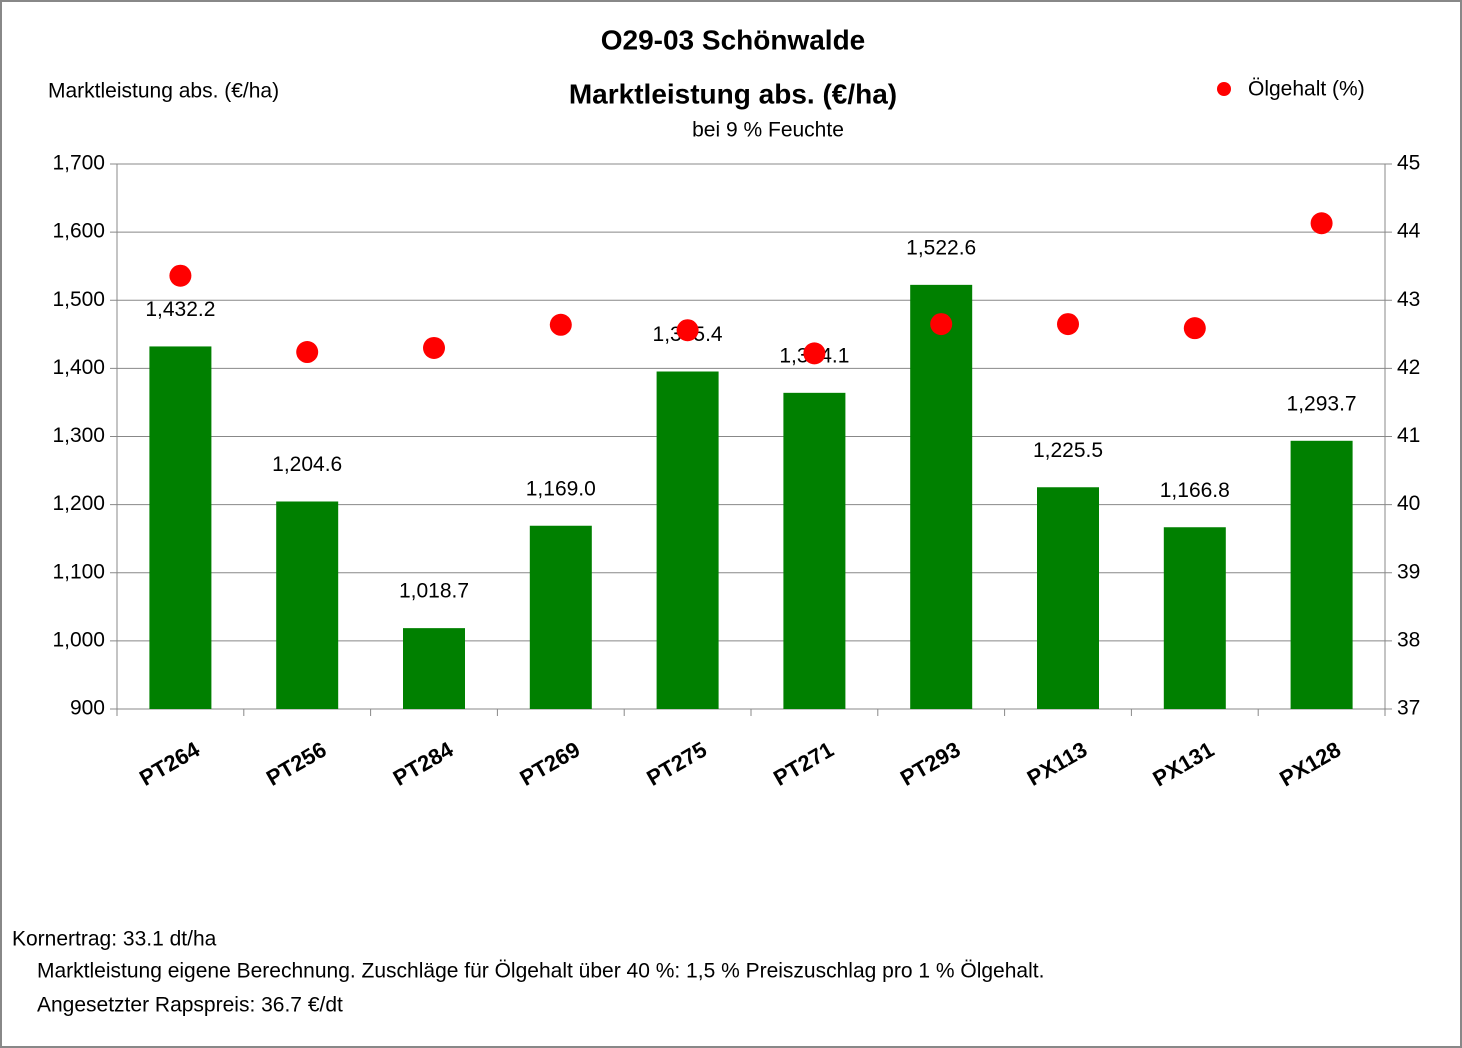 This screenshot has height=1048, width=1462. I want to click on y-tick-label: 1,600, so click(78, 231).